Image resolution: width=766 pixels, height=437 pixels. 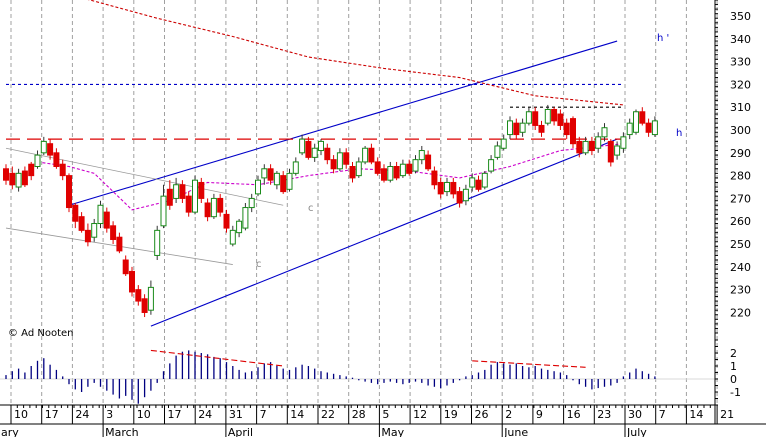 What do you see at coordinates (21, 414) in the screenshot?
I see `day-label: 10` at bounding box center [21, 414].